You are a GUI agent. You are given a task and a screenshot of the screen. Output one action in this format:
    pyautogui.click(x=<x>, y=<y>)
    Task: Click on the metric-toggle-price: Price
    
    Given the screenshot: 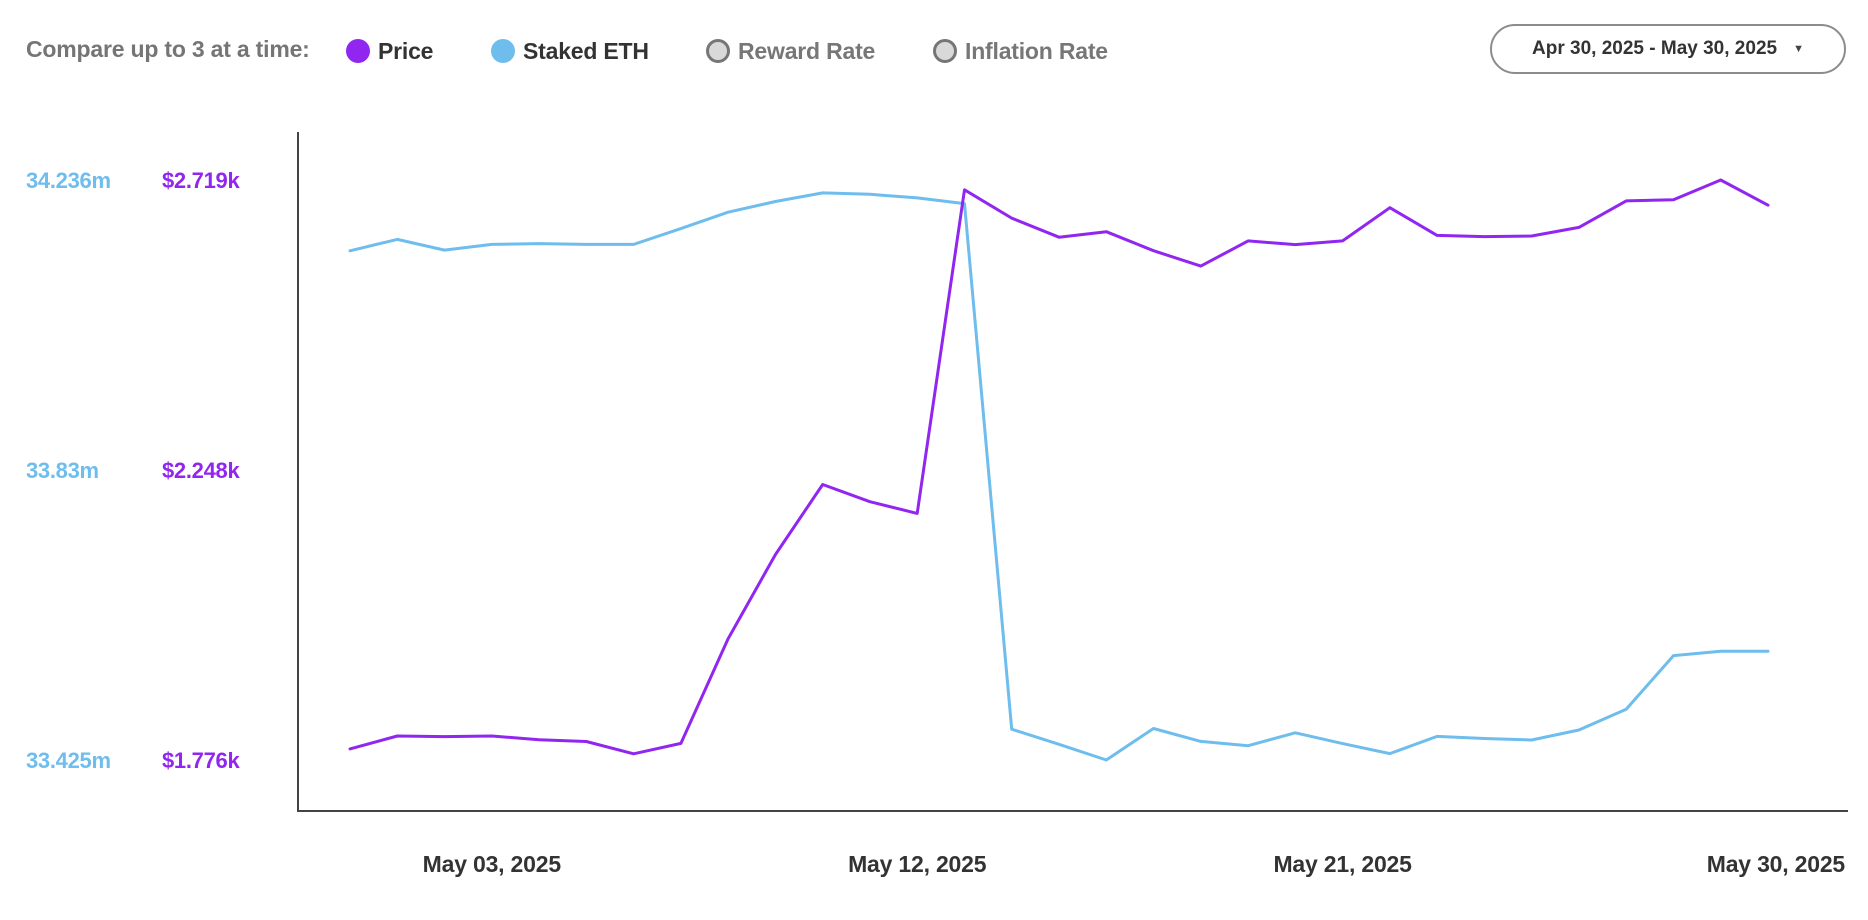 What is the action you would take?
    pyautogui.click(x=389, y=51)
    